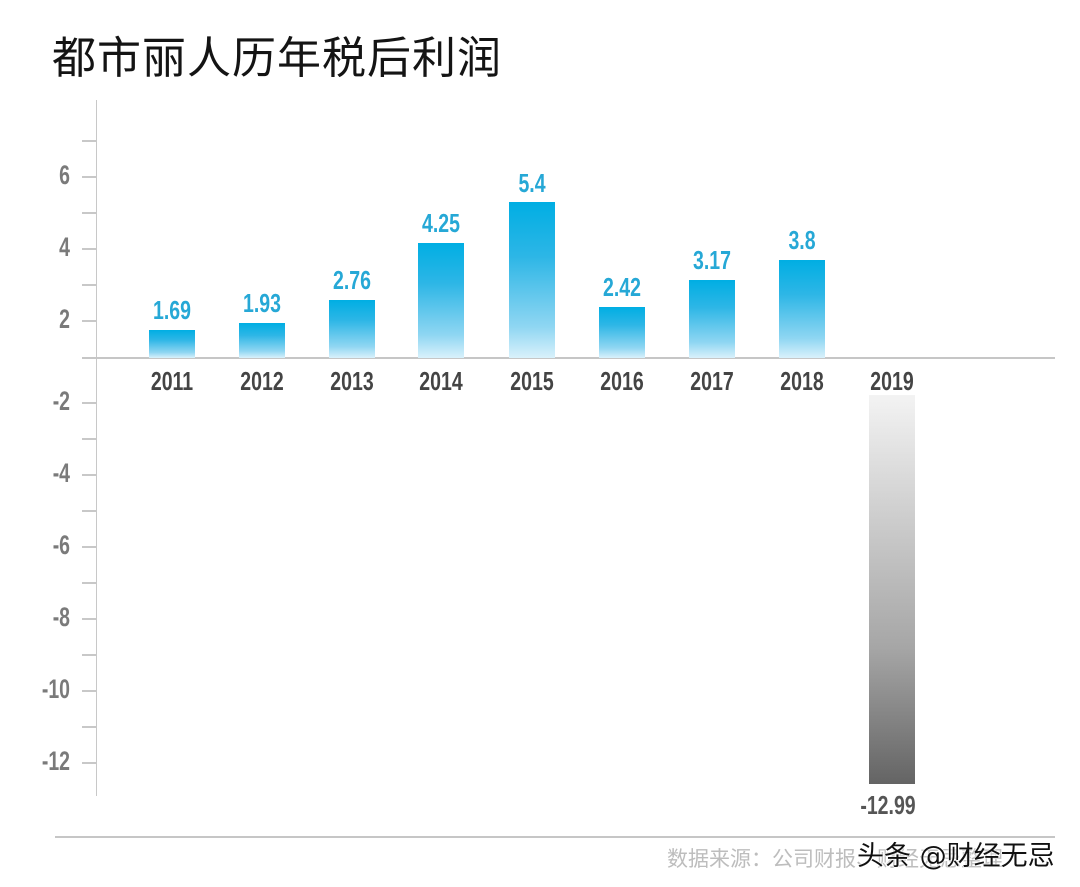 This screenshot has height=887, width=1080. Describe the element at coordinates (622, 332) in the screenshot. I see `bar-2016` at that location.